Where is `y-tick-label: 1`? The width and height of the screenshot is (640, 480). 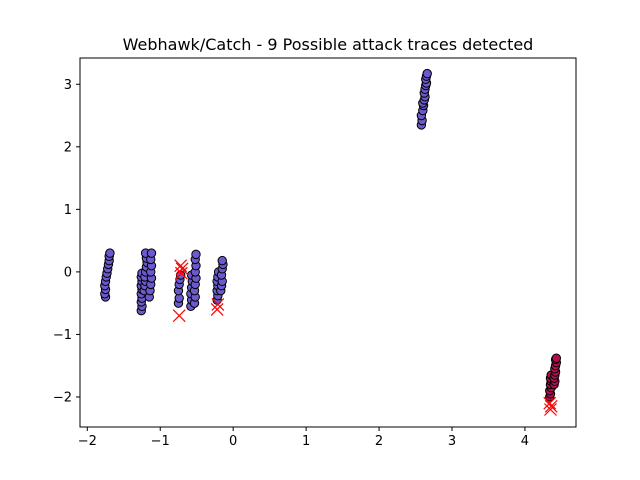 y-tick-label: 1 is located at coordinates (68, 210).